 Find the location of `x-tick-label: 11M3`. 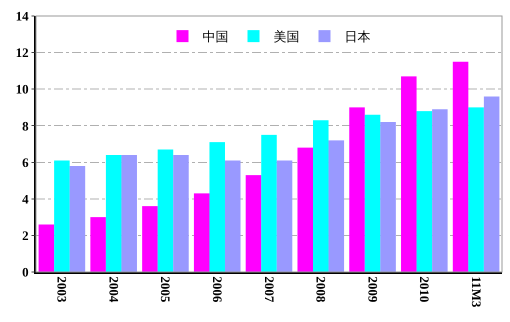

x-tick-label: 11M3 is located at coordinates (476, 292).